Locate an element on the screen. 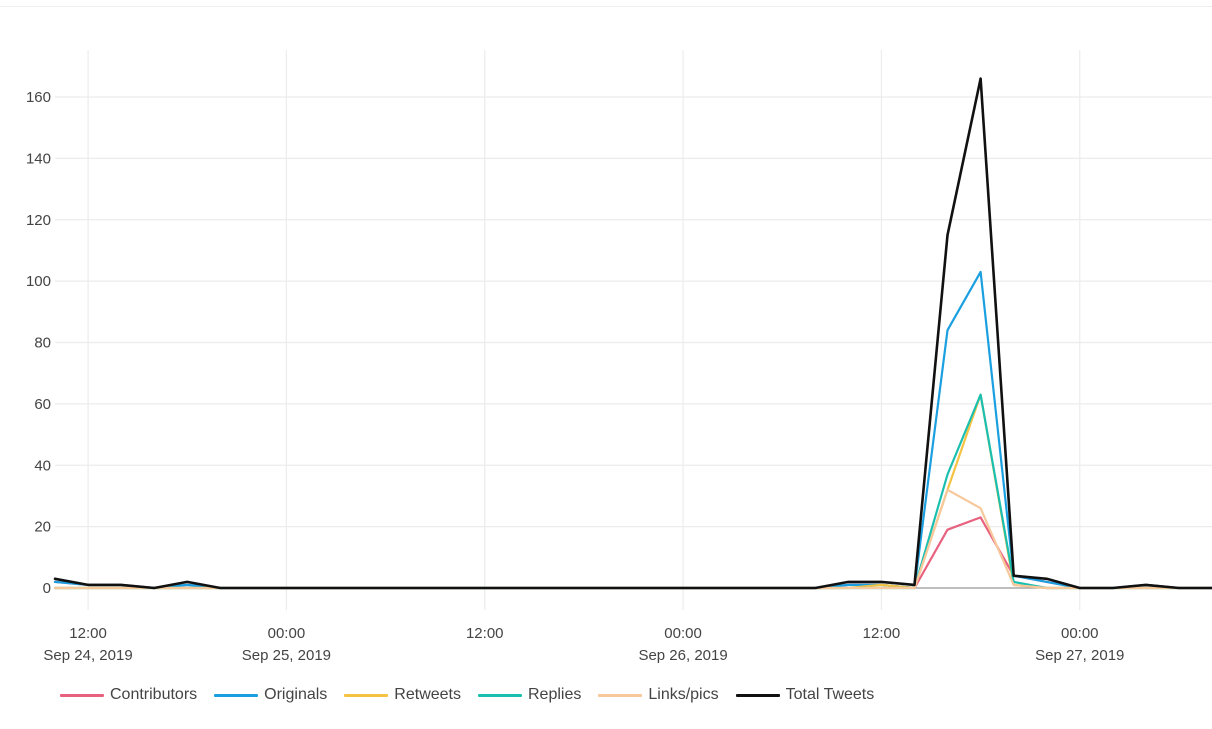 The height and width of the screenshot is (729, 1212). legend-swatch-originals is located at coordinates (236, 695).